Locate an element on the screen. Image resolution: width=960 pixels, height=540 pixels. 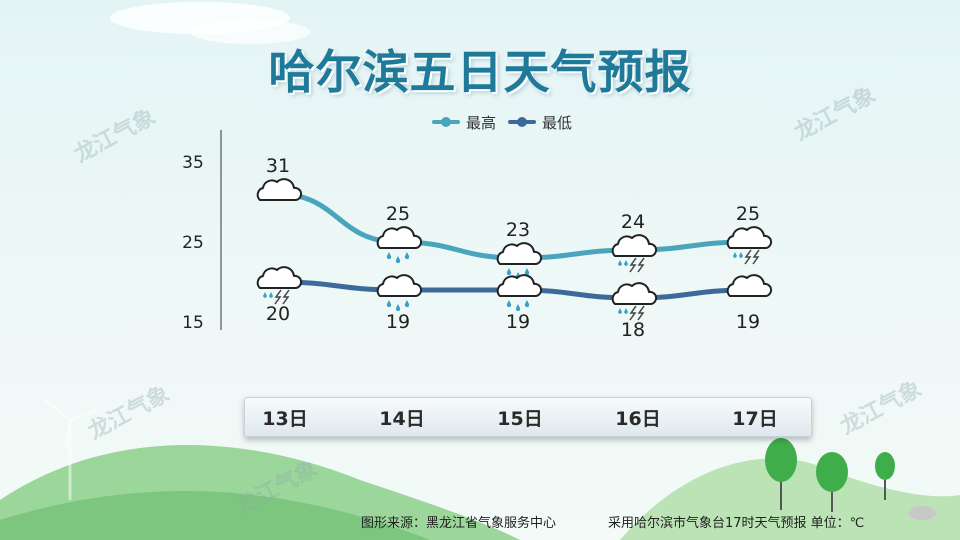
data-label-high: 24 is located at coordinates (633, 222).